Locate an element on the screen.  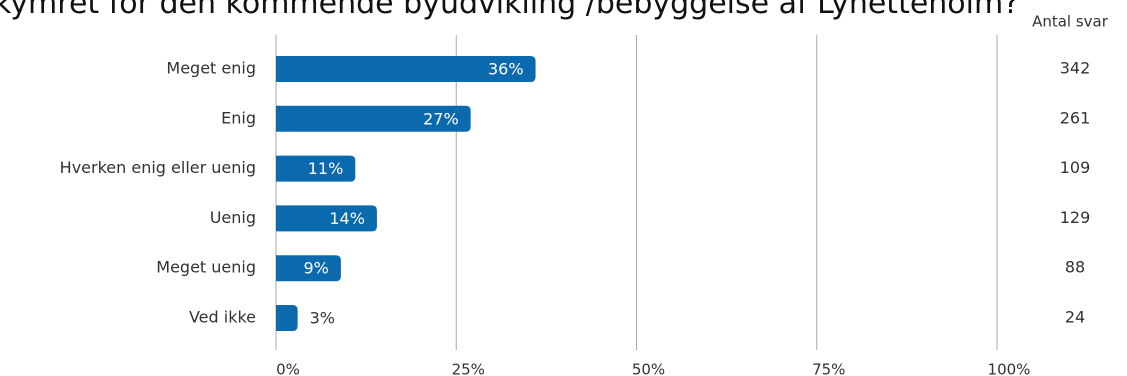
count: 129 is located at coordinates (1075, 217).